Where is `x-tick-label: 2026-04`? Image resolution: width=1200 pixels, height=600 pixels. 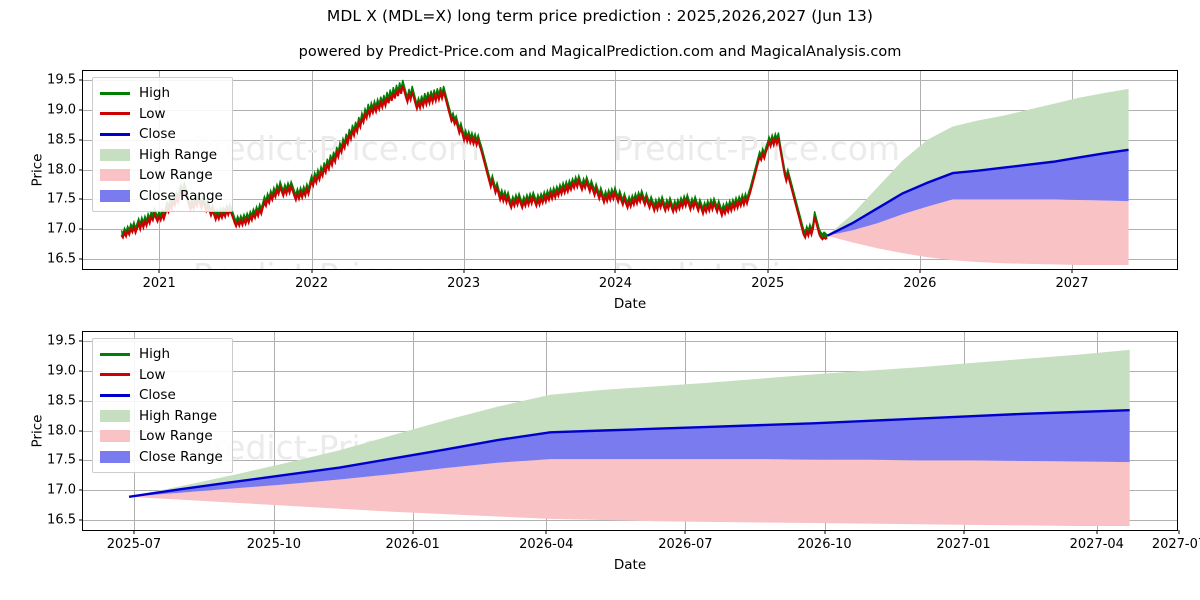 x-tick-label: 2026-04 is located at coordinates (546, 544).